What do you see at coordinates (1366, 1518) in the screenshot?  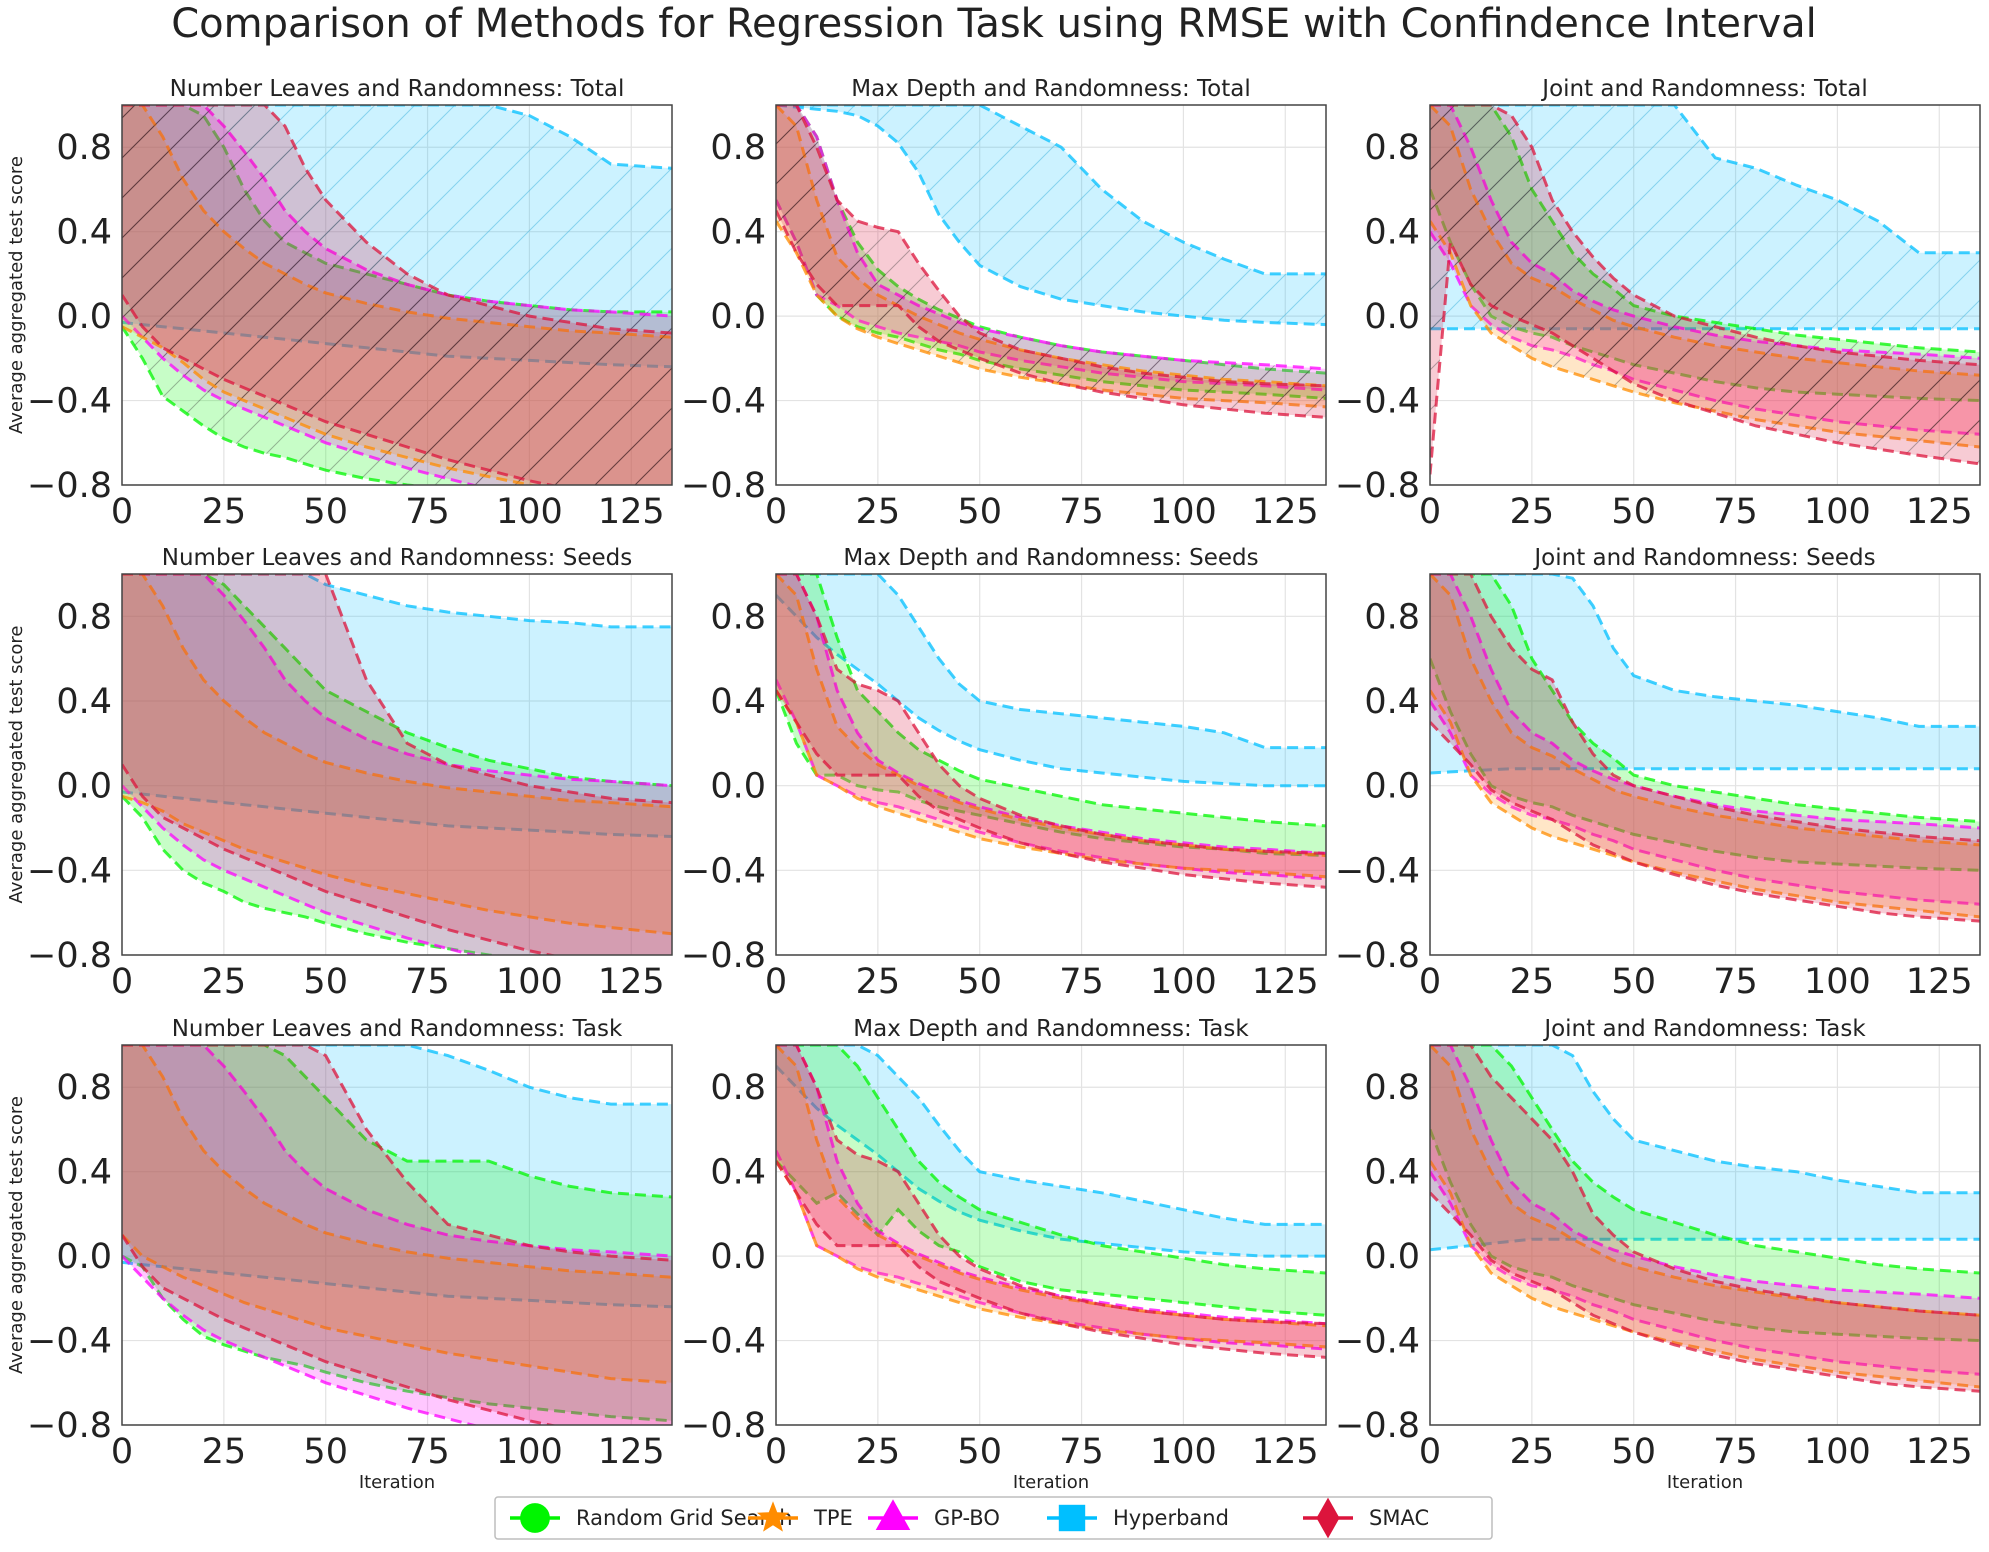 I see `legend-item-smac: SMAC` at bounding box center [1366, 1518].